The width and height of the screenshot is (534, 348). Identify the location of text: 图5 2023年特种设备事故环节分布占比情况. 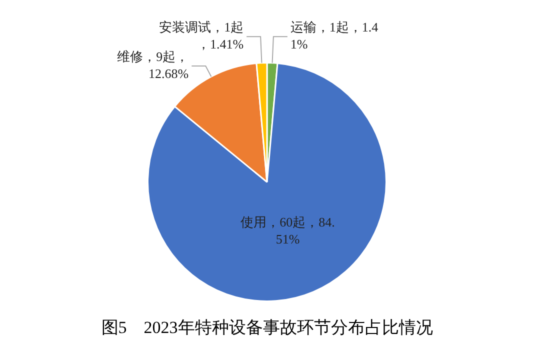
(267, 328).